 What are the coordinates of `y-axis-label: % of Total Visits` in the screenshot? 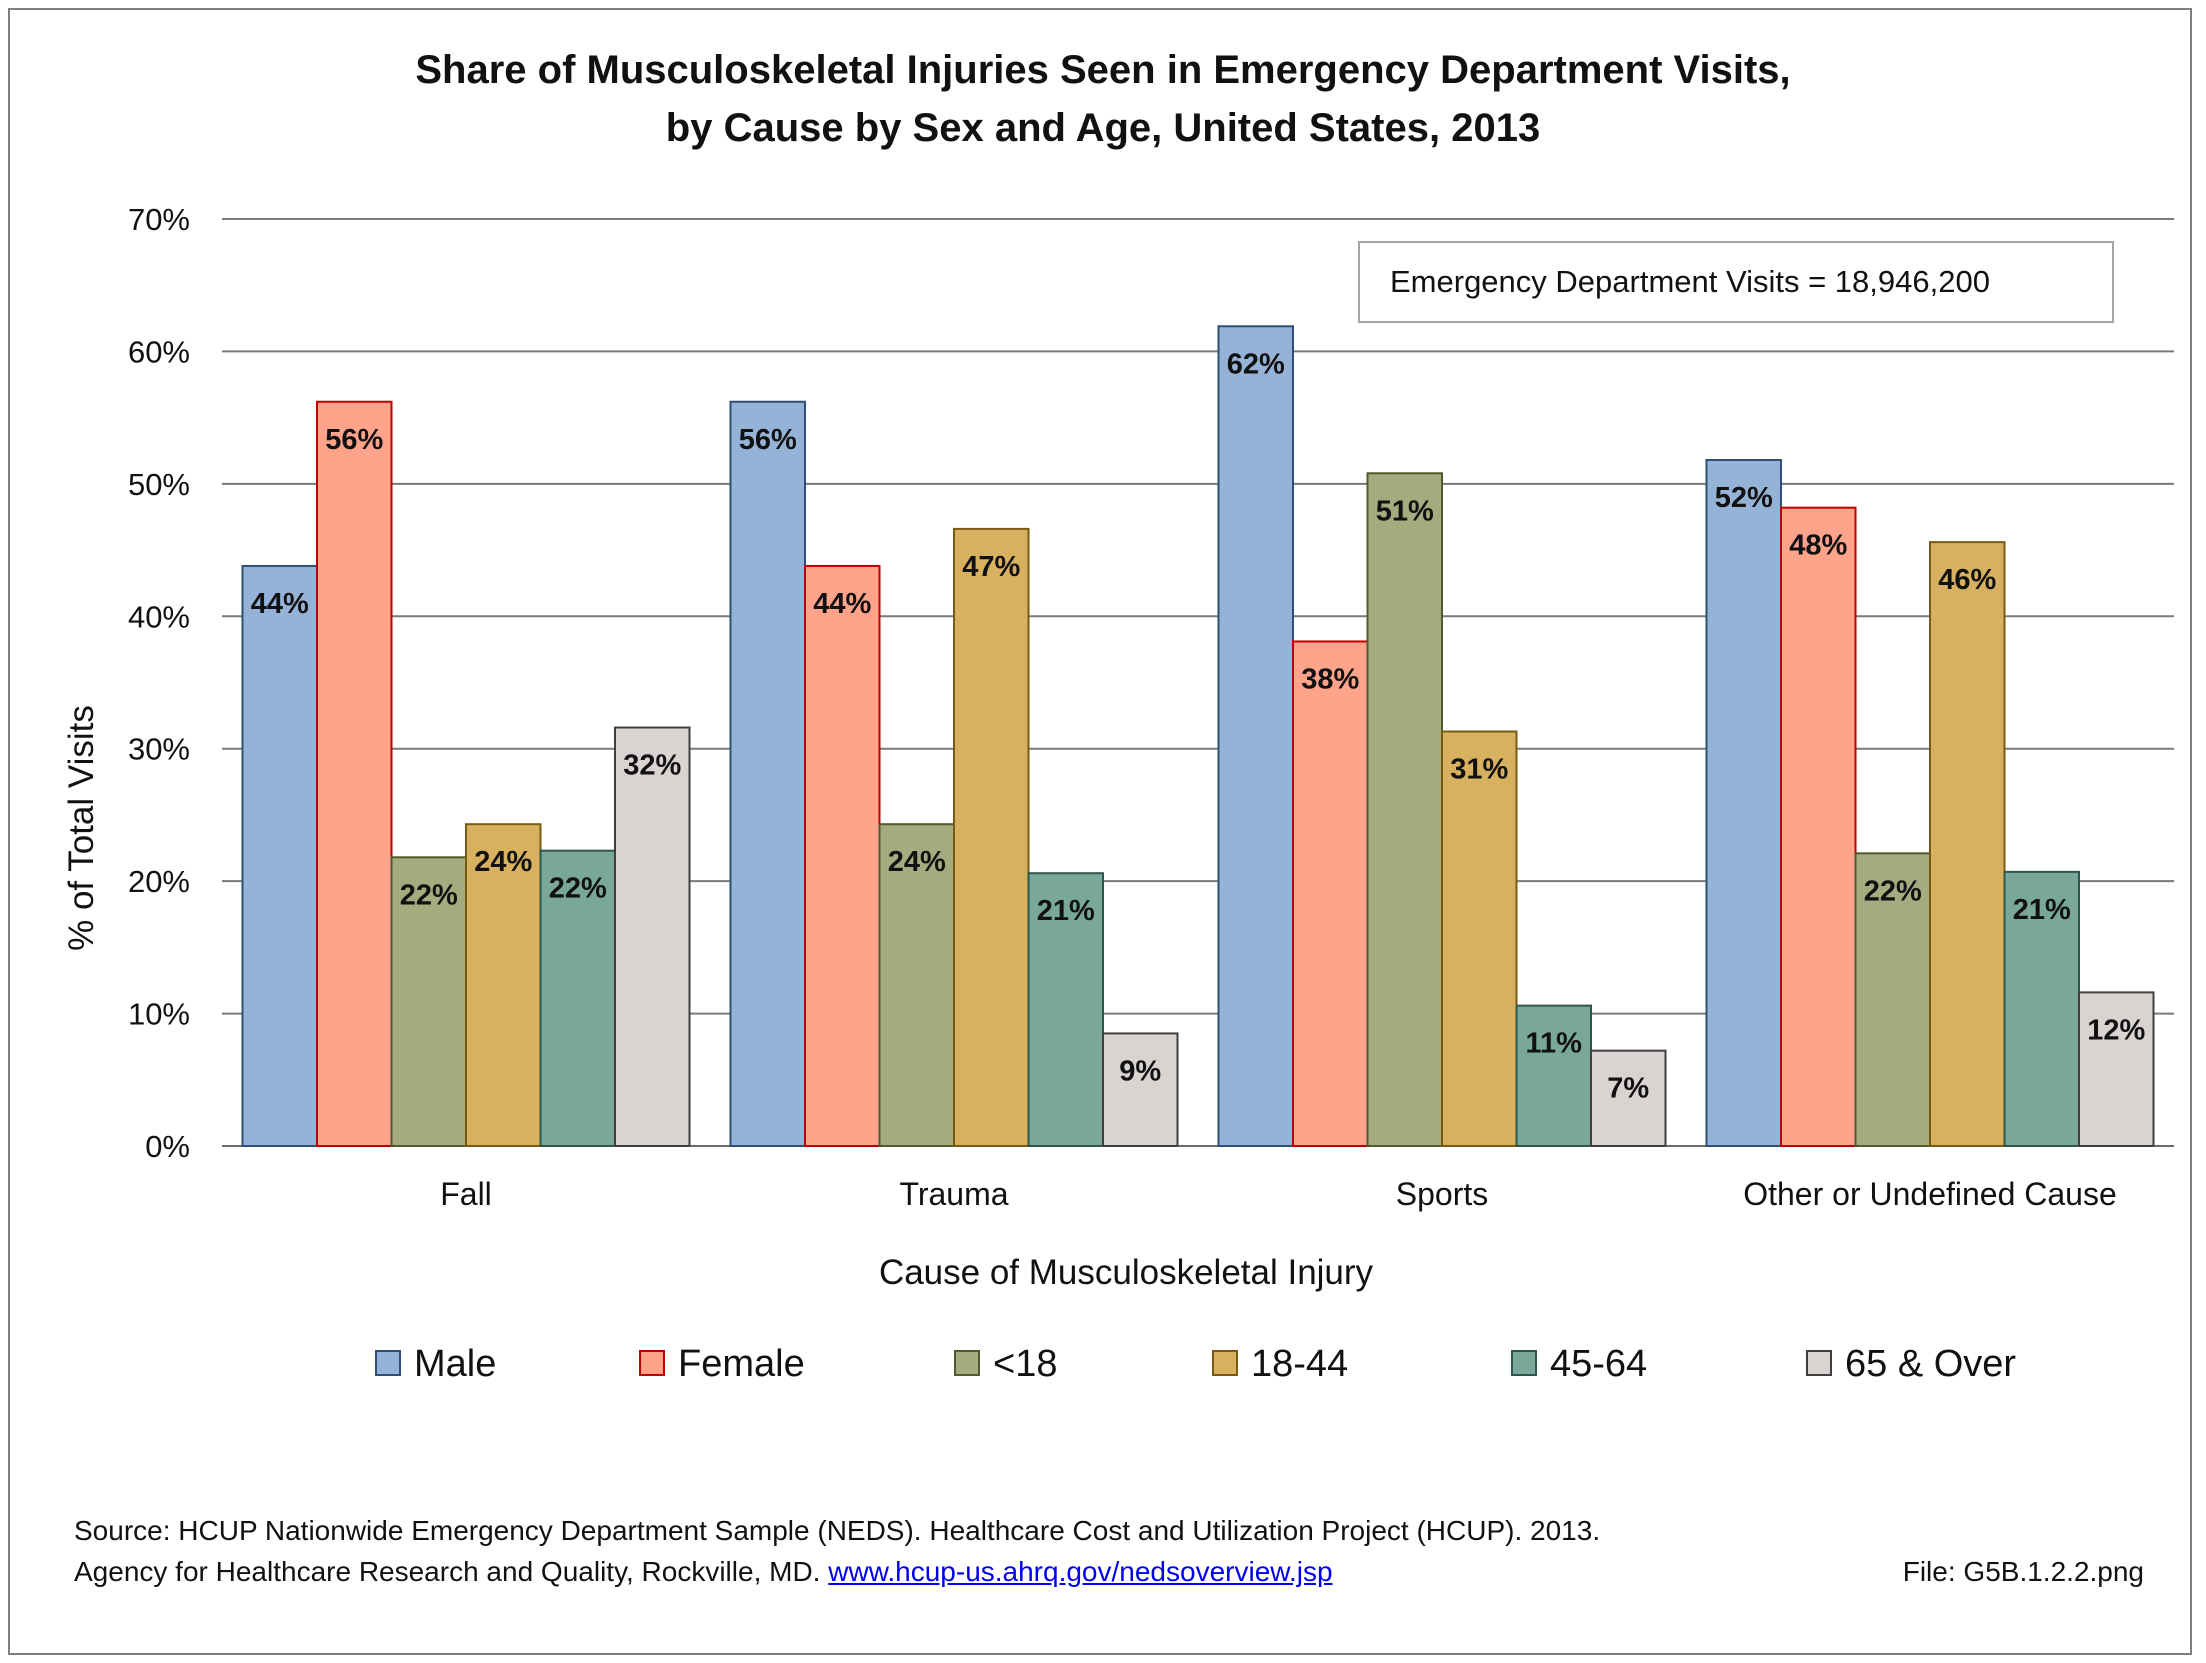 It's located at (81, 828).